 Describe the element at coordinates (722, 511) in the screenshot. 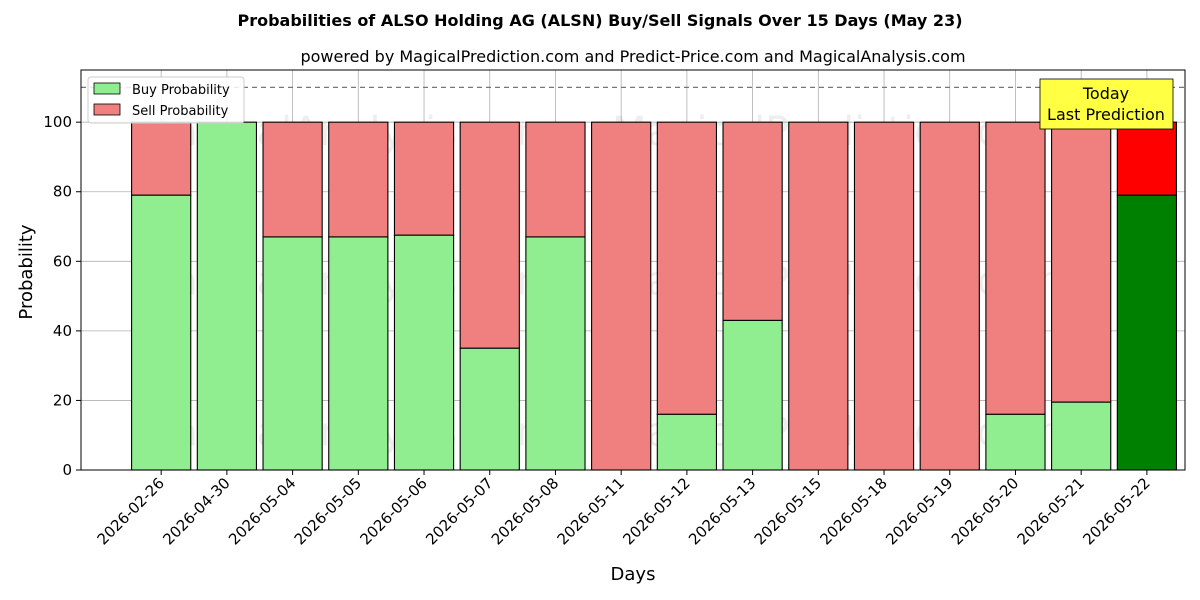

I see `x-tick-label: 2026-05-13` at that location.